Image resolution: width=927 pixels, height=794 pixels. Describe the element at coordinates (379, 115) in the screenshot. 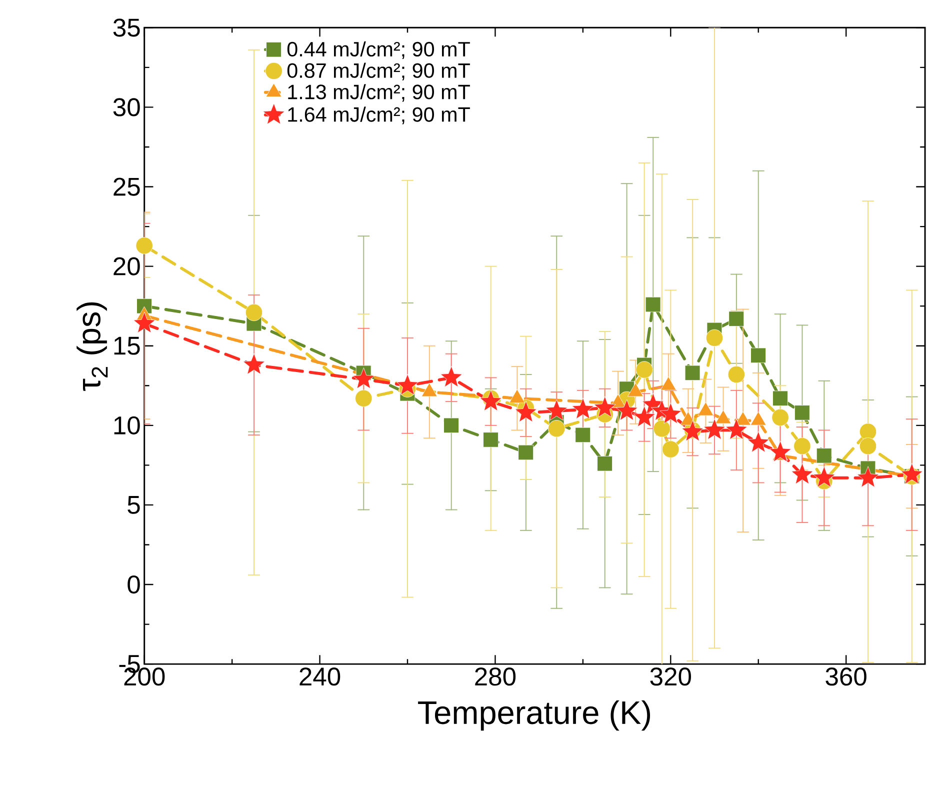

I see `legend-label: 1.64 mJ/cm²; 90 mT` at that location.